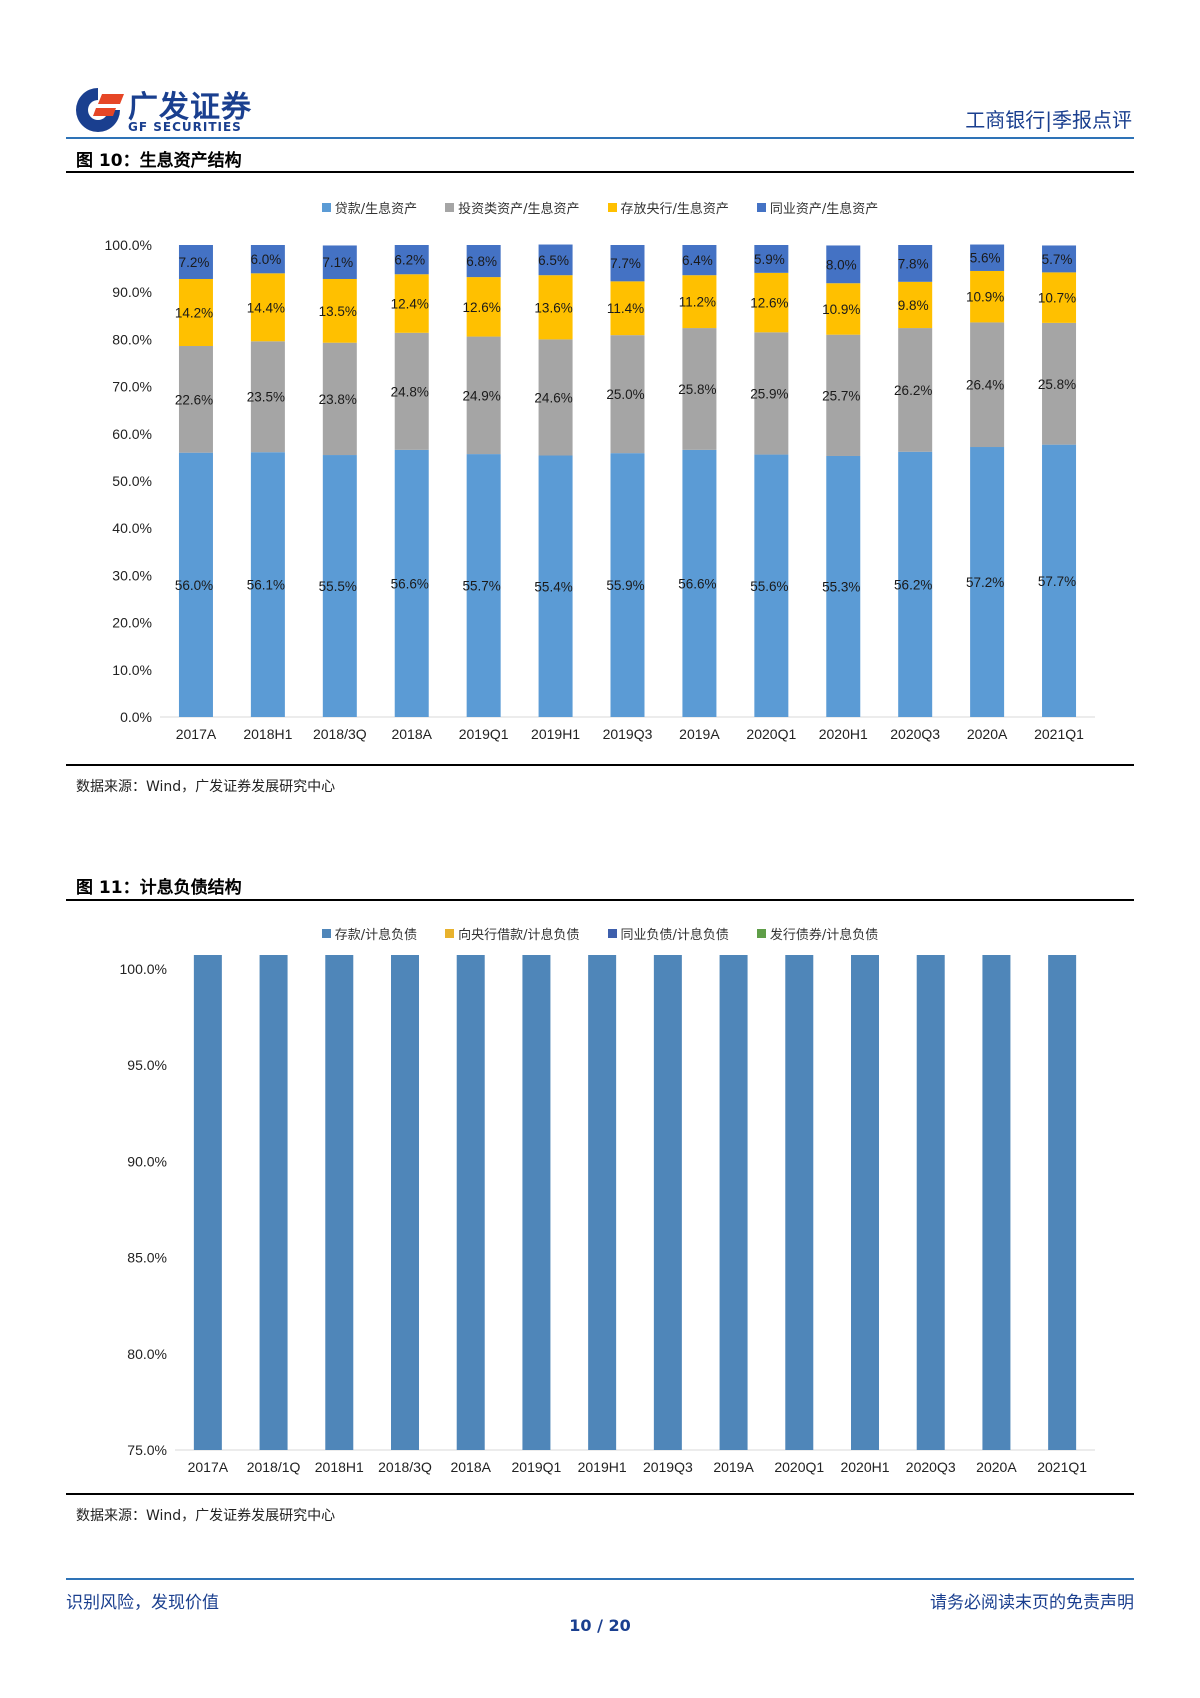 The height and width of the screenshot is (1698, 1200). I want to click on legend-label: 发行债券/计息负债, so click(824, 935).